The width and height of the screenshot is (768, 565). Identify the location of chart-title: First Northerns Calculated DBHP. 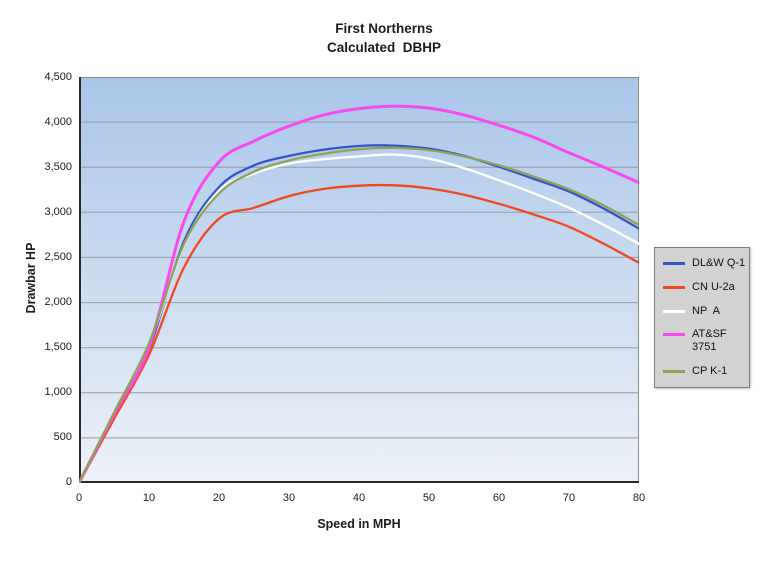
(384, 38).